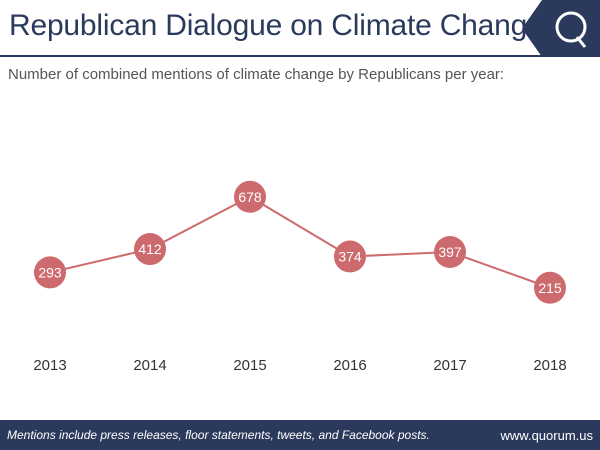 This screenshot has width=600, height=450. I want to click on data-point: 412, so click(150, 249).